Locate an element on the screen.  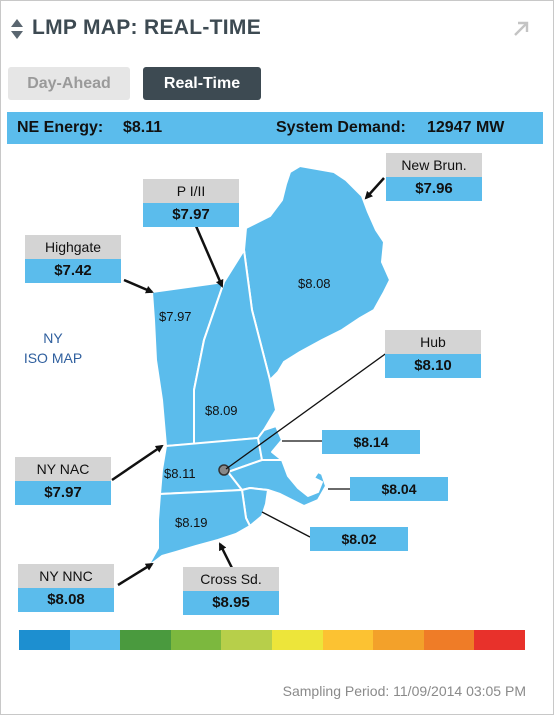
box-label: NY NAC is located at coordinates (63, 469).